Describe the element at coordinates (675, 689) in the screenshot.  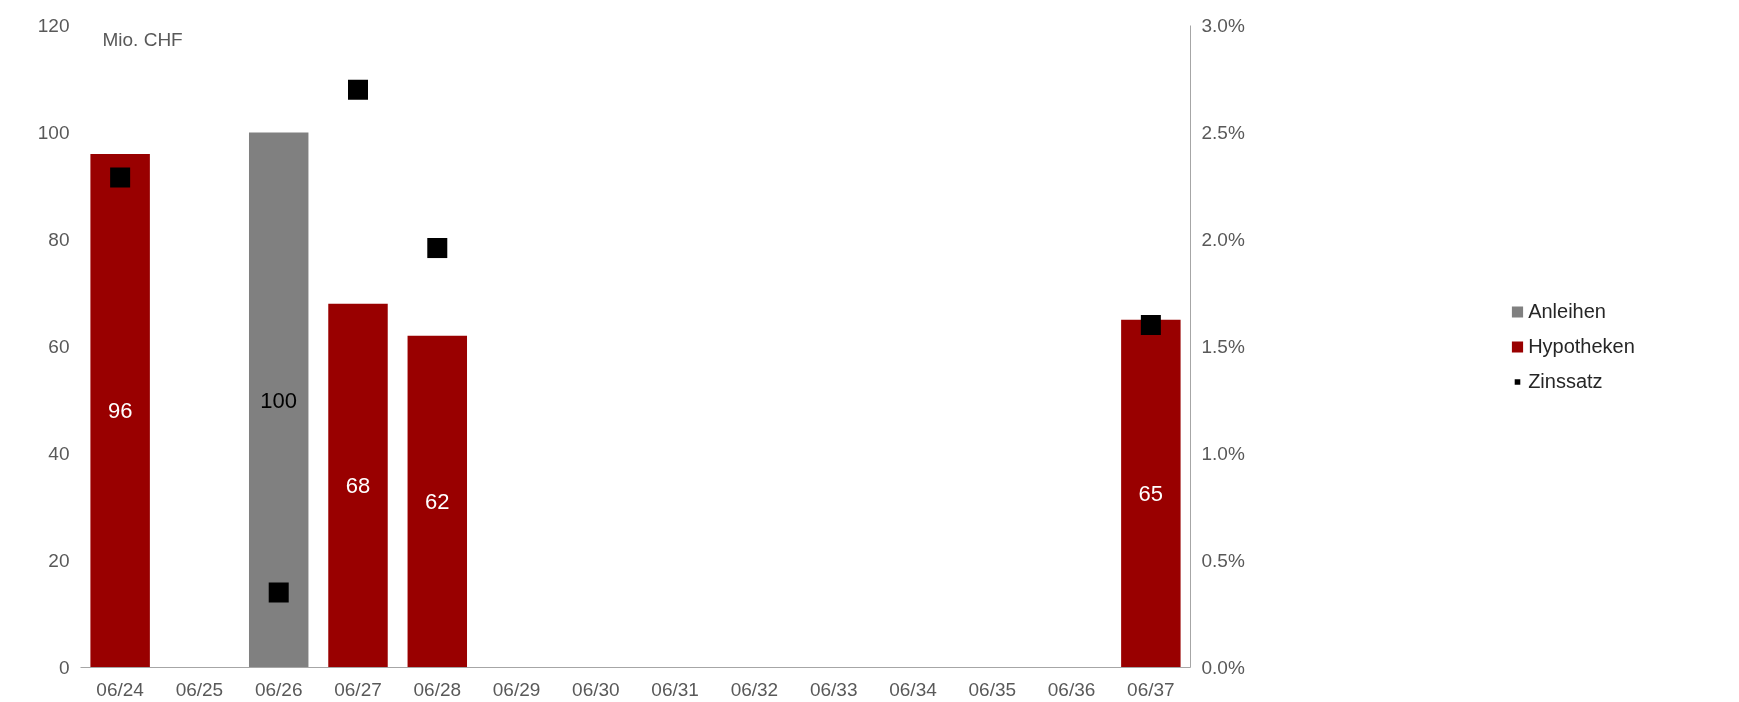
I see `x-tick-label: 06/31` at that location.